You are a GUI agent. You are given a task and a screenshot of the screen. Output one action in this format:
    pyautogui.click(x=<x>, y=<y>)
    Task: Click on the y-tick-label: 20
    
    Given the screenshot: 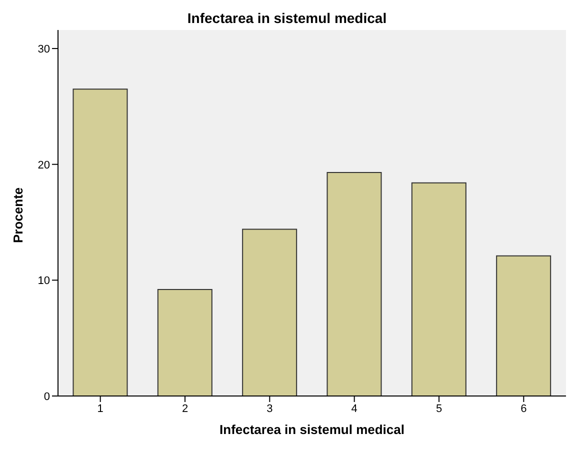 What is the action you would take?
    pyautogui.click(x=44, y=165)
    